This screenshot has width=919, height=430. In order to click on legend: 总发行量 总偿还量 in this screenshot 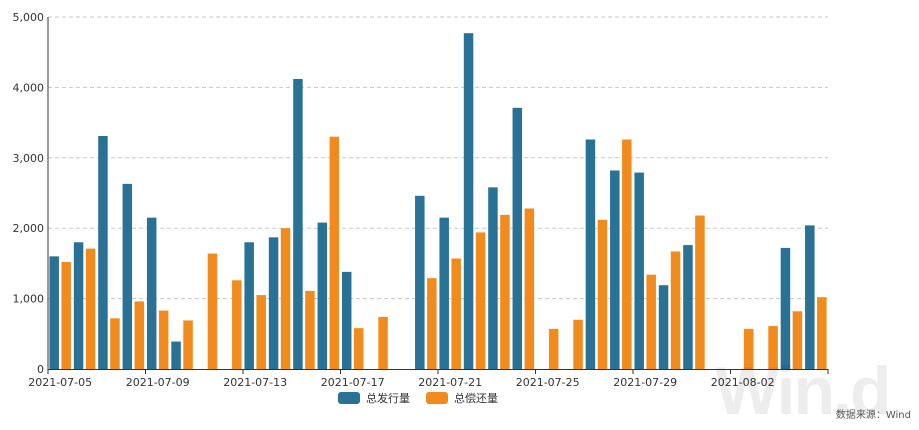, I will do `click(459, 400)`.